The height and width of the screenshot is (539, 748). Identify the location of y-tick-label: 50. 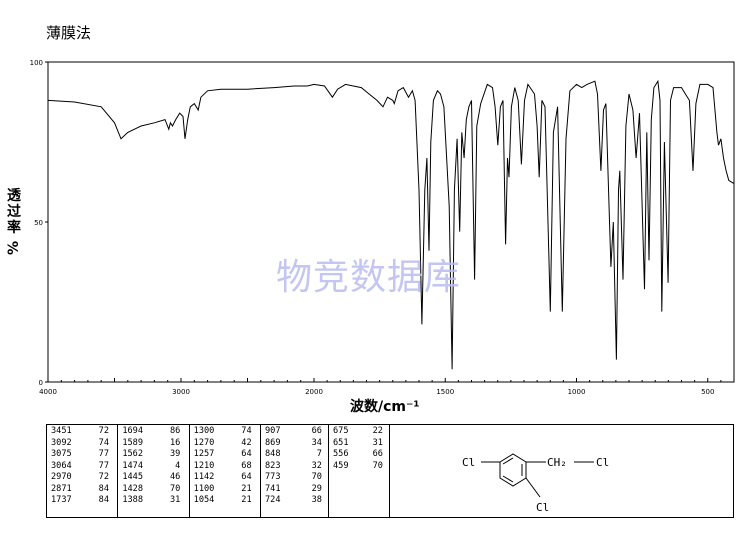
(38, 223).